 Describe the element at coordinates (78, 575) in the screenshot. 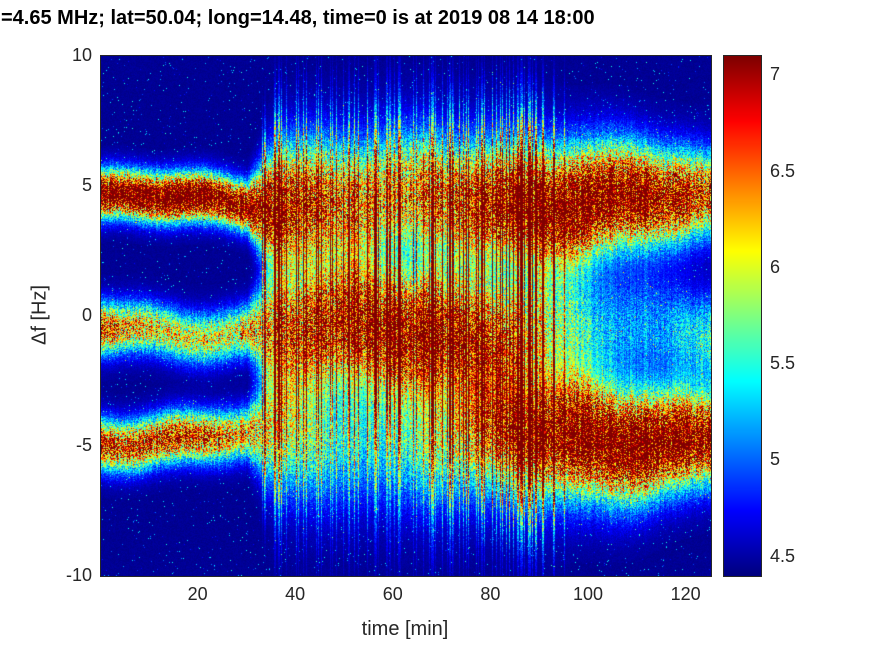

I see `y-tick-label: -10` at that location.